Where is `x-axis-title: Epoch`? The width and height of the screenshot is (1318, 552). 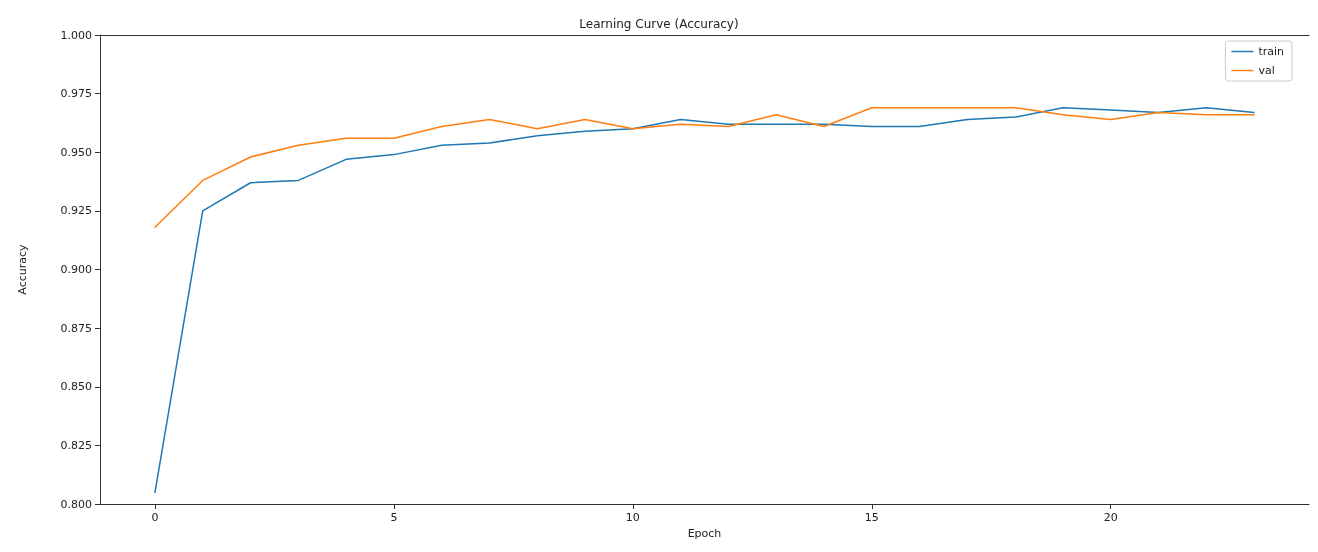 x-axis-title: Epoch is located at coordinates (704, 533).